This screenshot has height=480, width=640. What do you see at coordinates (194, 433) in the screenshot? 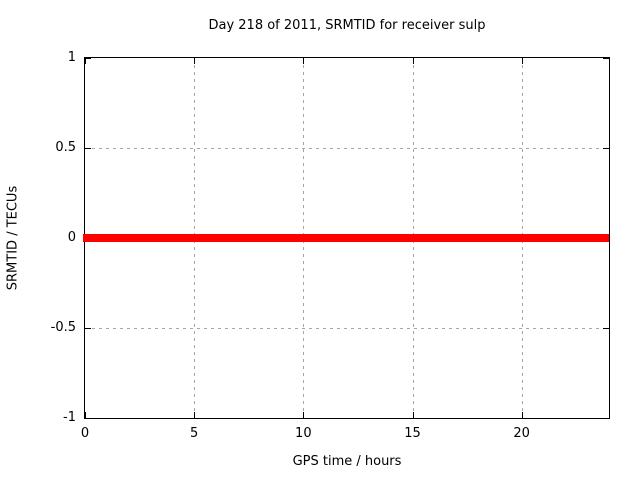
I see `x-tick-label: 5` at bounding box center [194, 433].